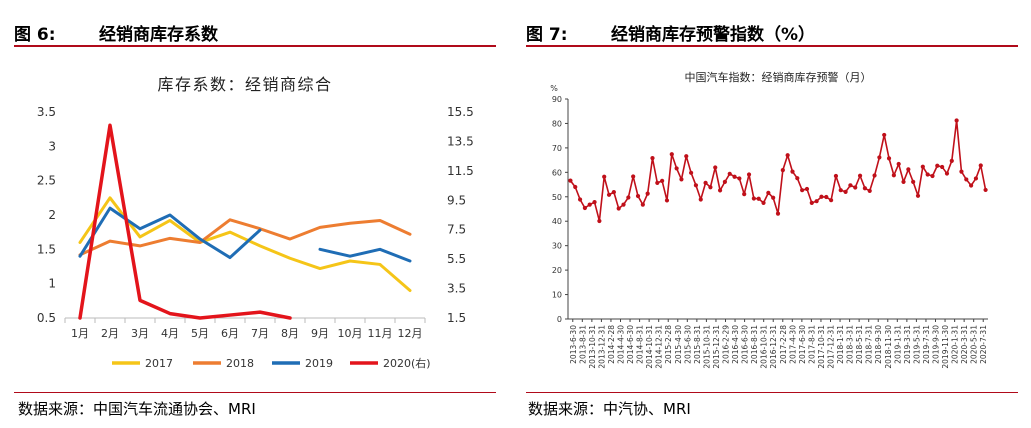 This screenshot has height=428, width=1031. I want to click on legend-label: 2019, so click(319, 363).